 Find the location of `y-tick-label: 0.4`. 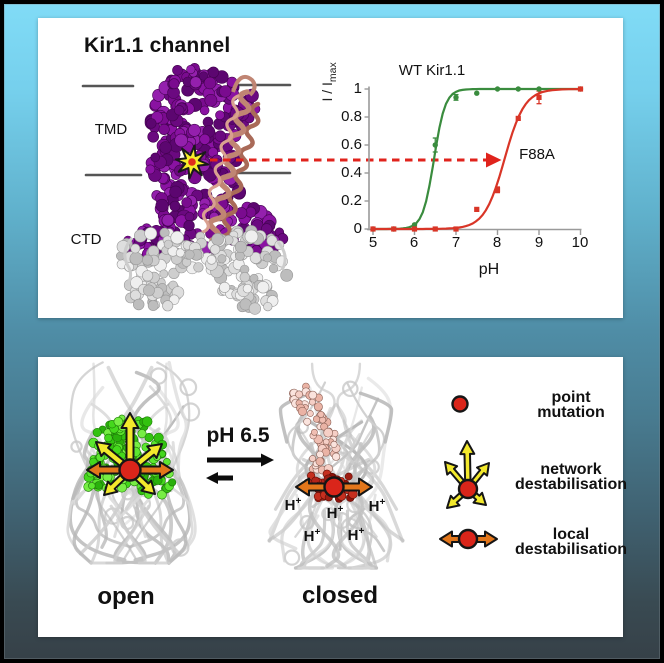

y-tick-label: 0.4 is located at coordinates (351, 172).